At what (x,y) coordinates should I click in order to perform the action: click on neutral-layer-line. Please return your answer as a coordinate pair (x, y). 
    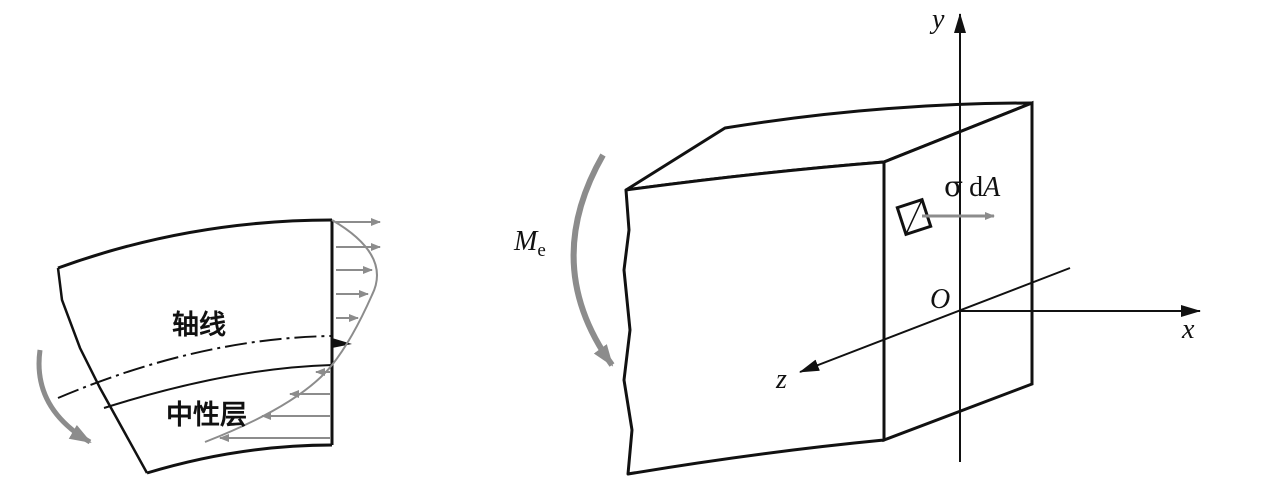
    Looking at the image, I should click on (218, 386).